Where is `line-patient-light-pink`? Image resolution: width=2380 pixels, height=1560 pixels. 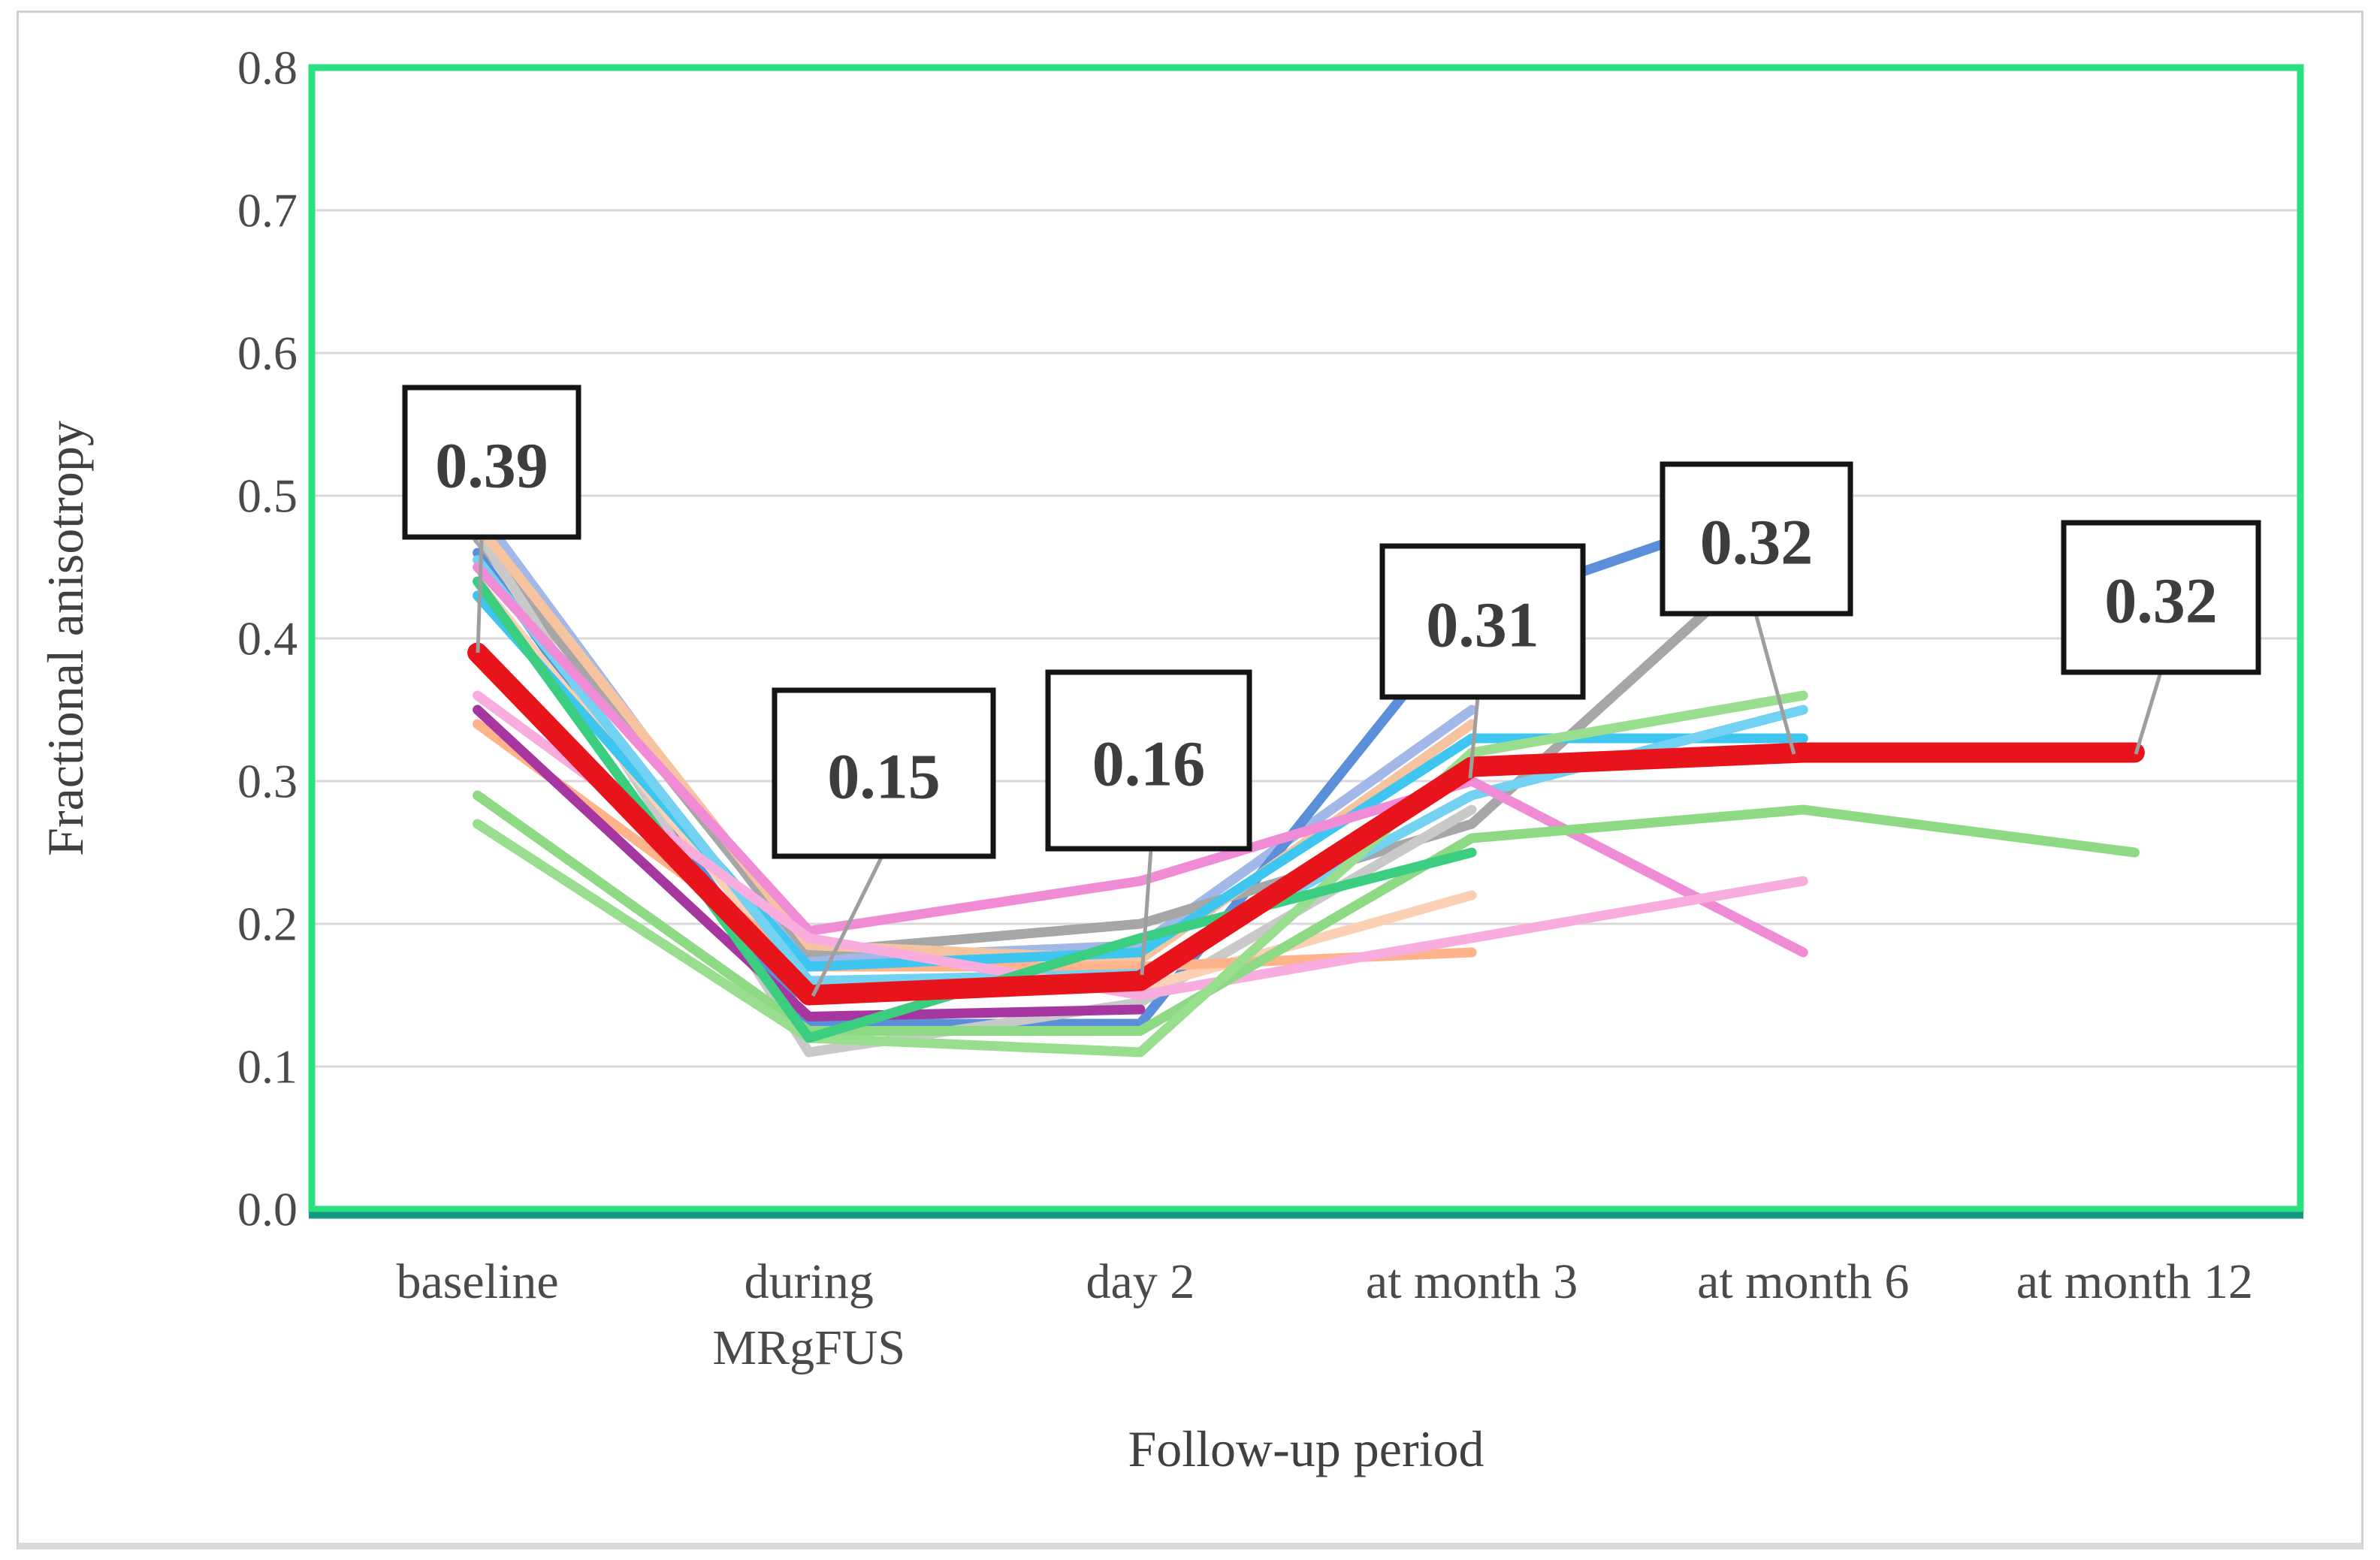
line-patient-light-pink is located at coordinates (1140, 845).